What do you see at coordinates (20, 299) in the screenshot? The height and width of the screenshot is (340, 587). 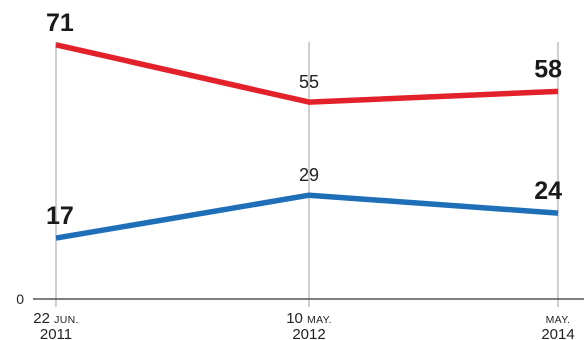 I see `y-zero-label: 0` at bounding box center [20, 299].